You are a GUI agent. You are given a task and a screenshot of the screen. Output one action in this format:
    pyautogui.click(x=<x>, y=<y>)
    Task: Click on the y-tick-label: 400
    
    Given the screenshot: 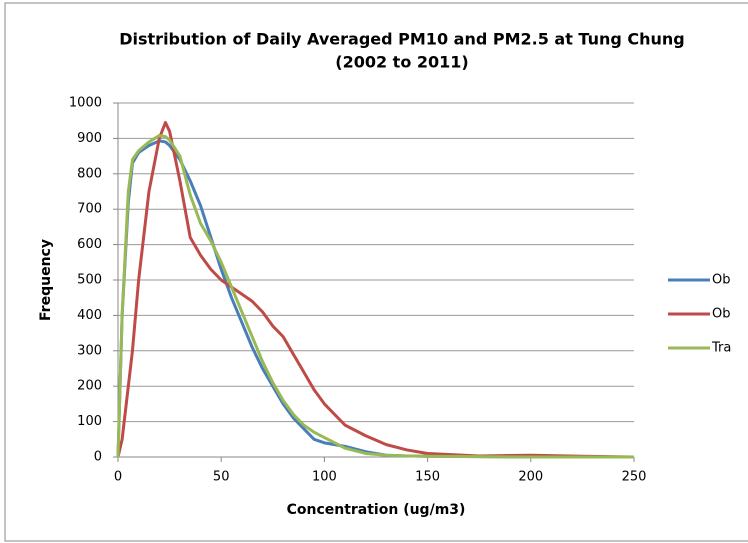 What is the action you would take?
    pyautogui.click(x=89, y=315)
    